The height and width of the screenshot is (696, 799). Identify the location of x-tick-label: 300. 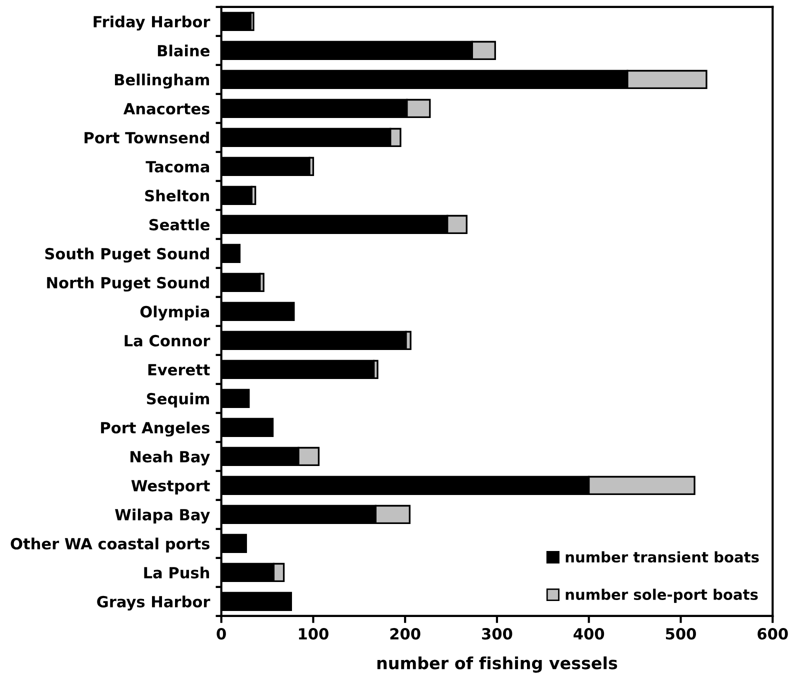
(497, 634).